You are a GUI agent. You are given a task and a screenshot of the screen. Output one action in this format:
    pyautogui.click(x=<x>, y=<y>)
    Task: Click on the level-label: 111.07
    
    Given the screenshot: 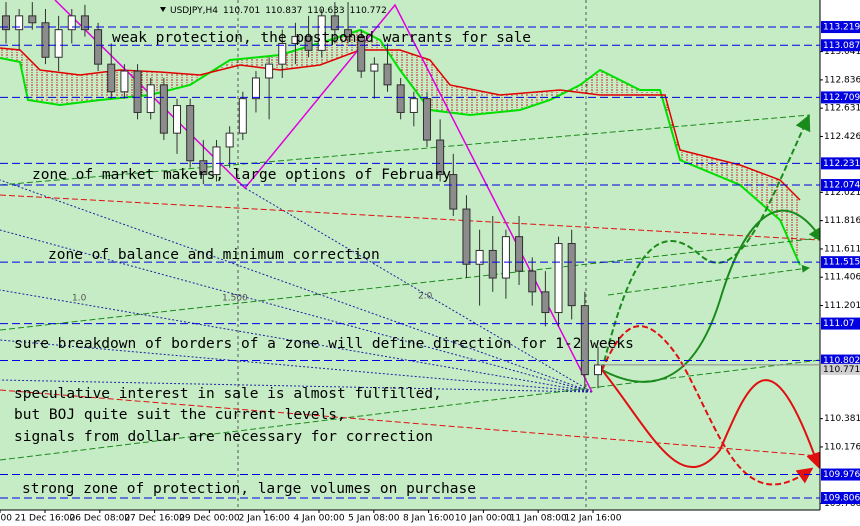 What is the action you would take?
    pyautogui.click(x=839, y=324)
    